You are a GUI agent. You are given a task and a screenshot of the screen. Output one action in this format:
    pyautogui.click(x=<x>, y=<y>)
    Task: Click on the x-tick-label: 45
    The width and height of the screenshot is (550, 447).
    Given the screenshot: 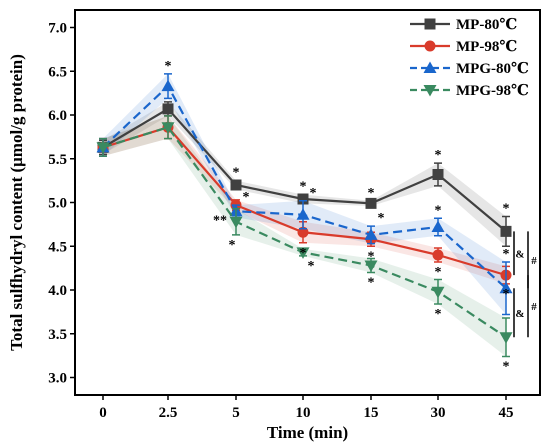 What is the action you would take?
    pyautogui.click(x=506, y=413)
    